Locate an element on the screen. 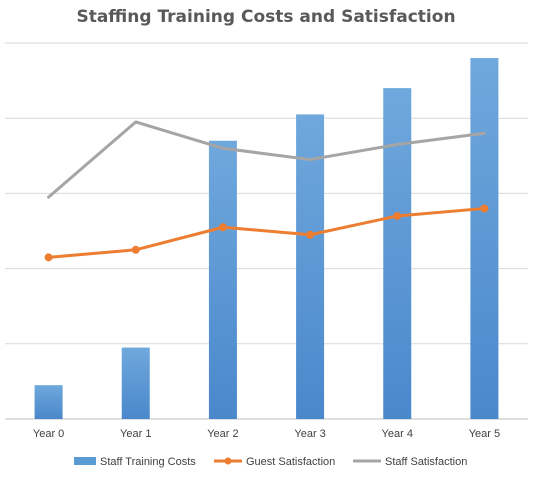  x-tick-label: Year 3 is located at coordinates (309, 434).